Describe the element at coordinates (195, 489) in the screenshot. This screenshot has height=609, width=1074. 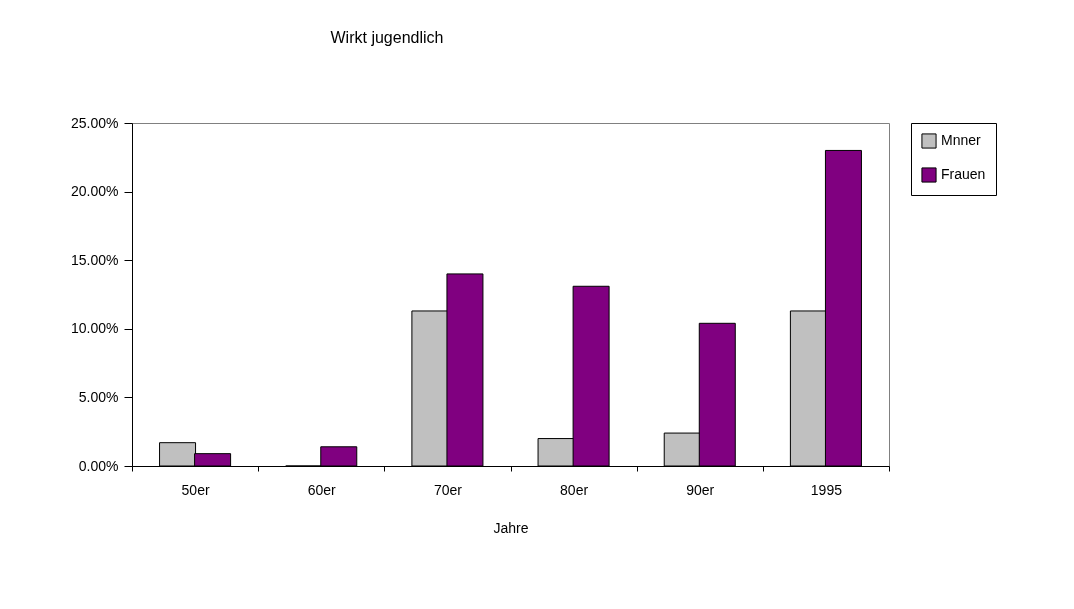
I see `x-tick-label: 50er` at that location.